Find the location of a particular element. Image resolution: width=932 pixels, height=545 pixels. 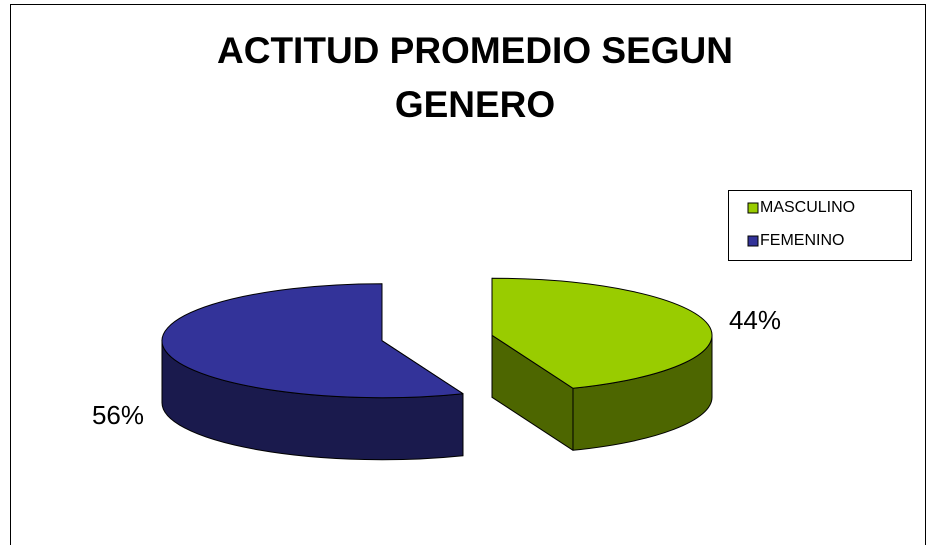

legend-box is located at coordinates (820, 225).